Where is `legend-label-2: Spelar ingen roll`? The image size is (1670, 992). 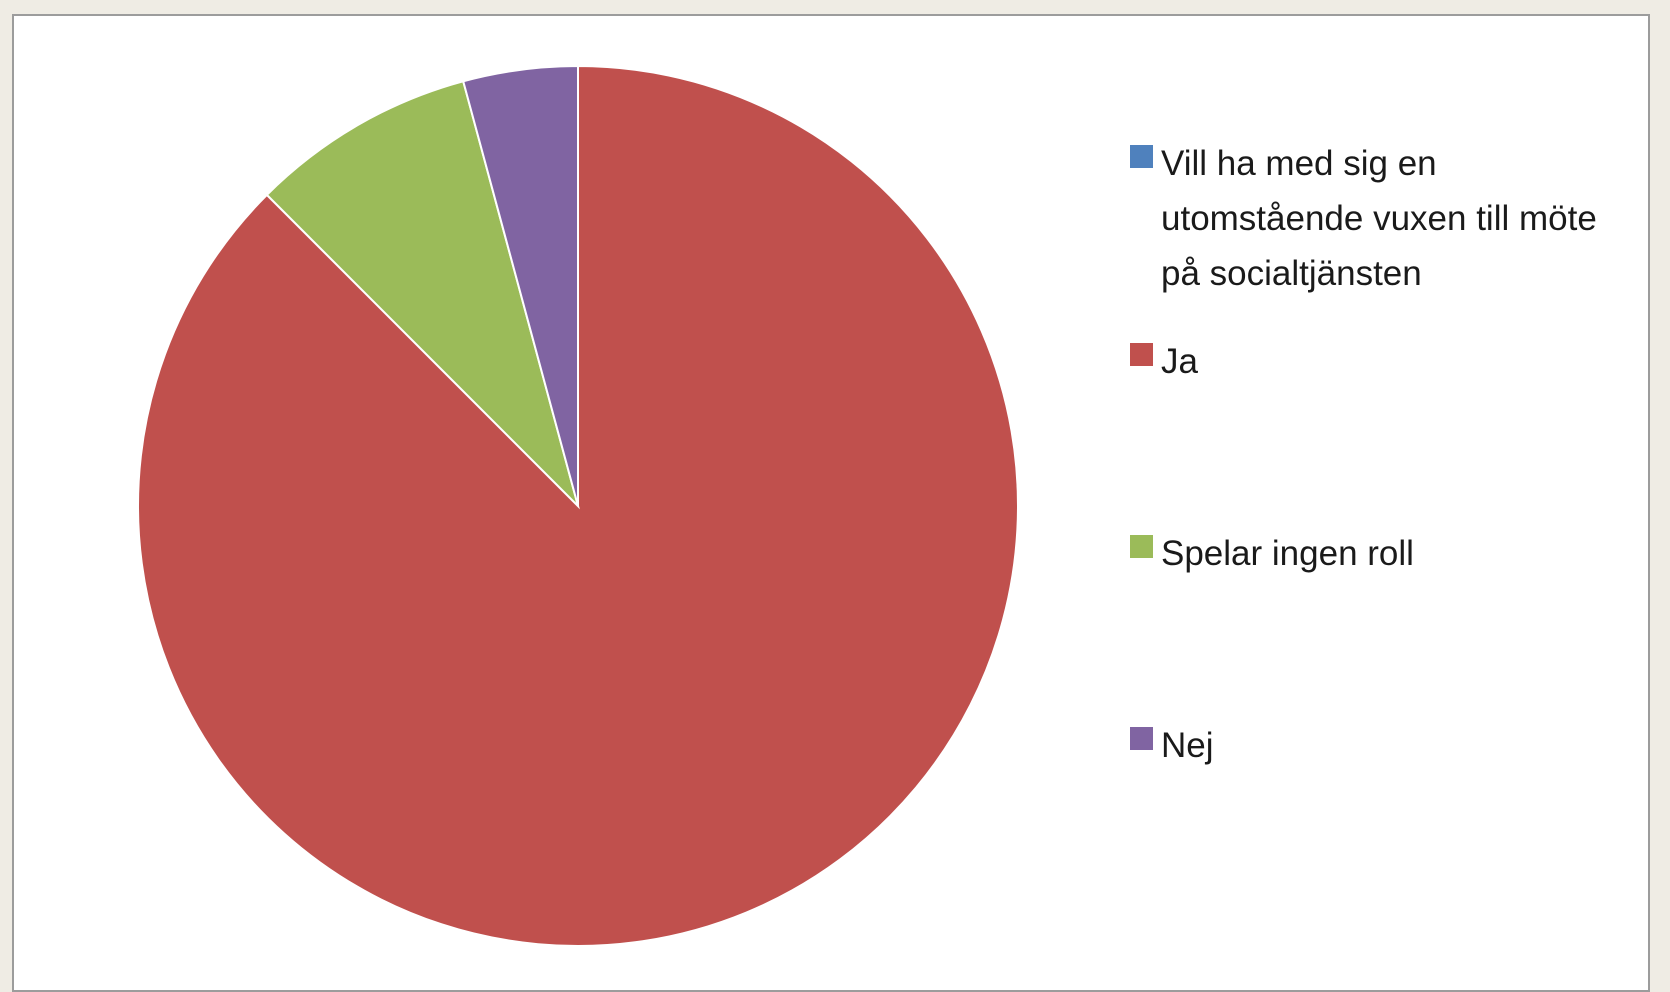 legend-label-2: Spelar ingen roll is located at coordinates (1287, 553).